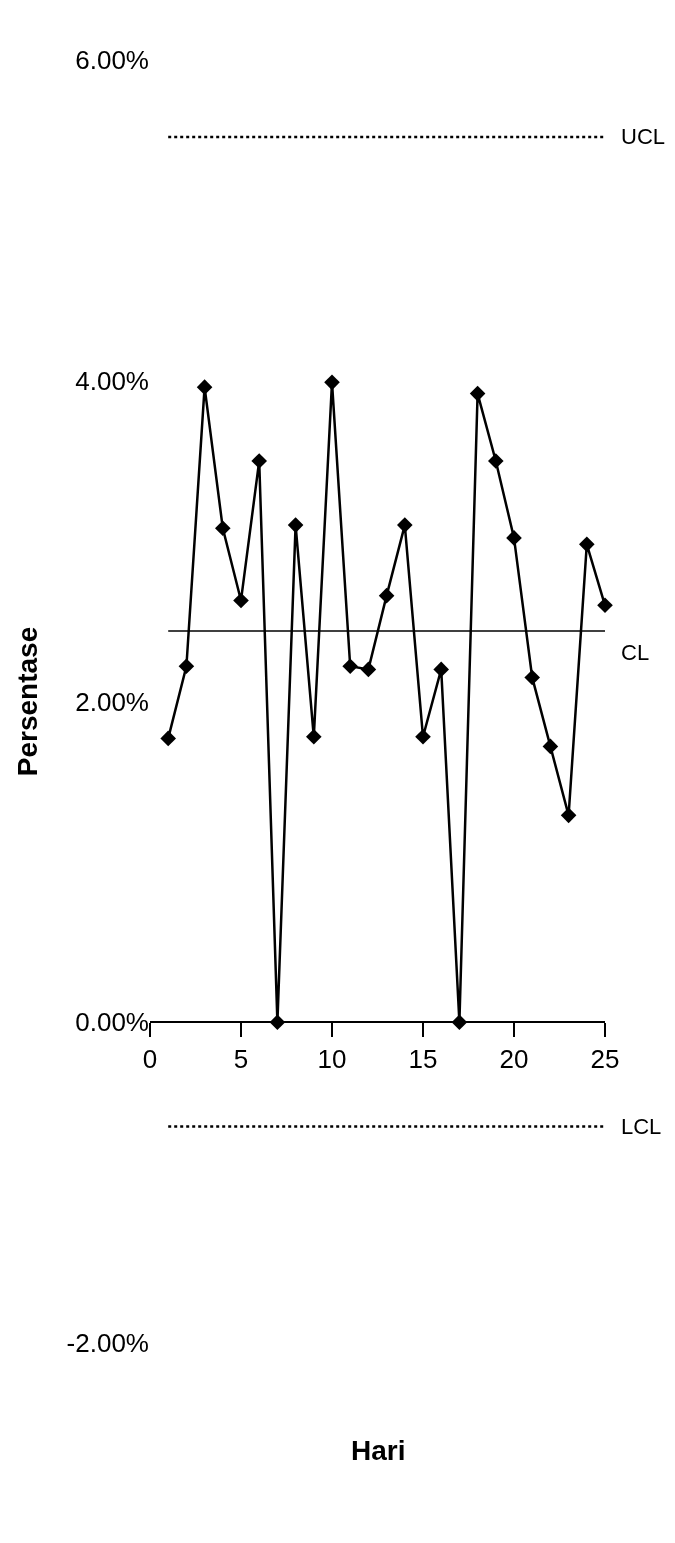 The width and height of the screenshot is (675, 1543). What do you see at coordinates (112, 60) in the screenshot?
I see `y-tick-label: 6.00%` at bounding box center [112, 60].